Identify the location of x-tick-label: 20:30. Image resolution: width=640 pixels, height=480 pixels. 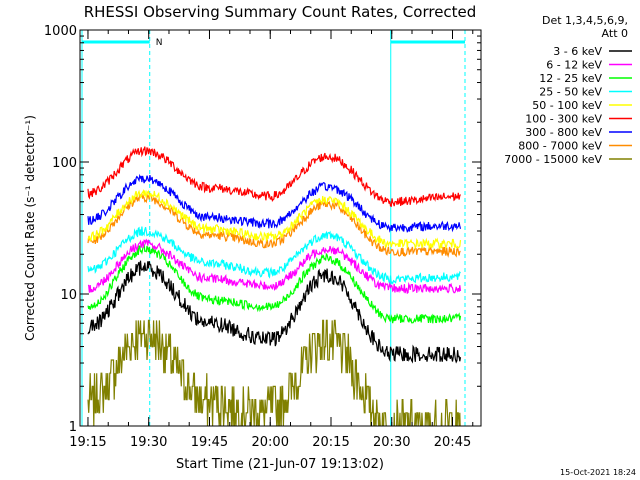
(391, 442).